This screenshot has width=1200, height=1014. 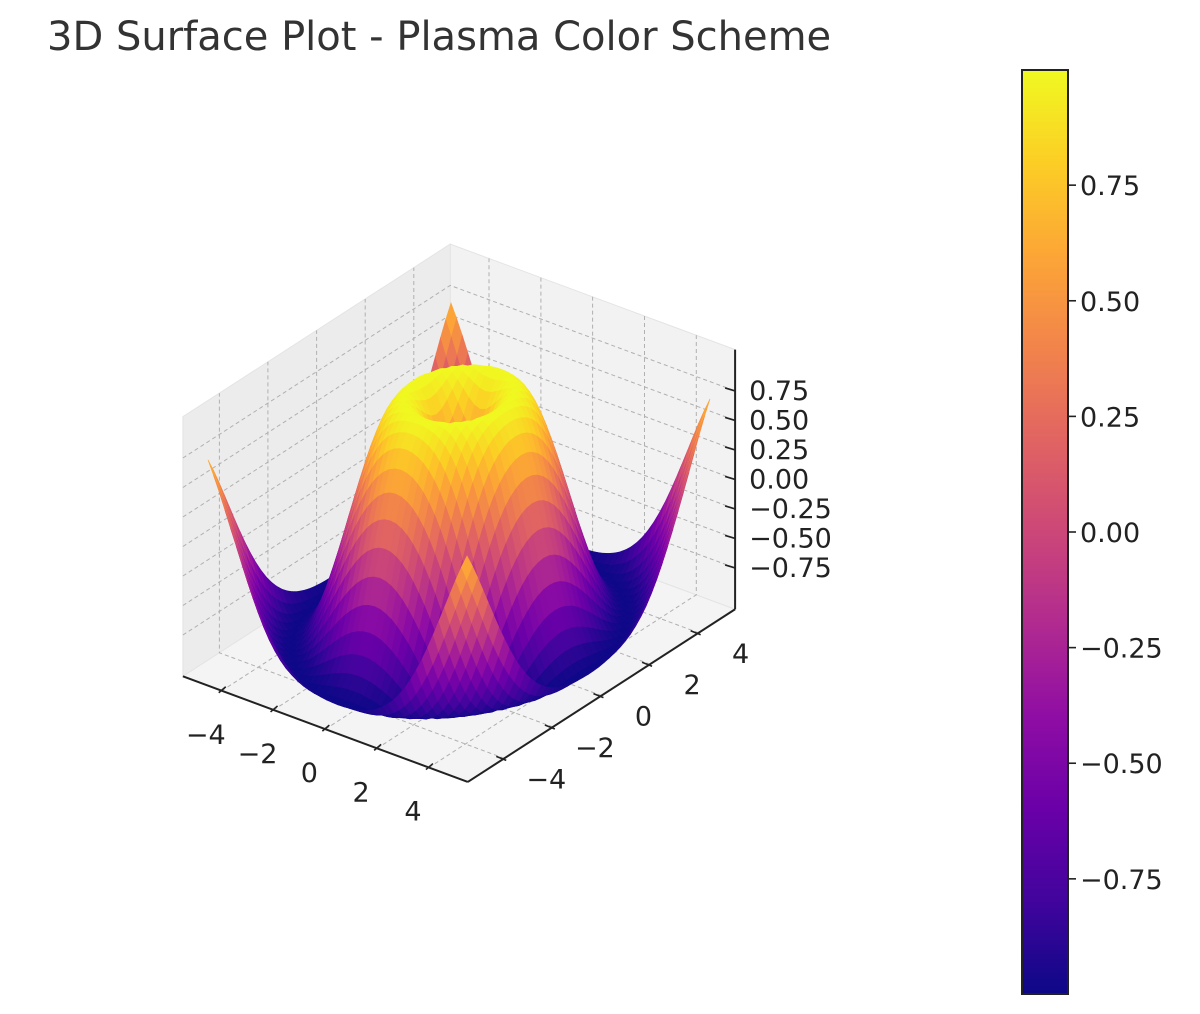 I want to click on colorbar-tick-label: −0.50, so click(x=1121, y=764).